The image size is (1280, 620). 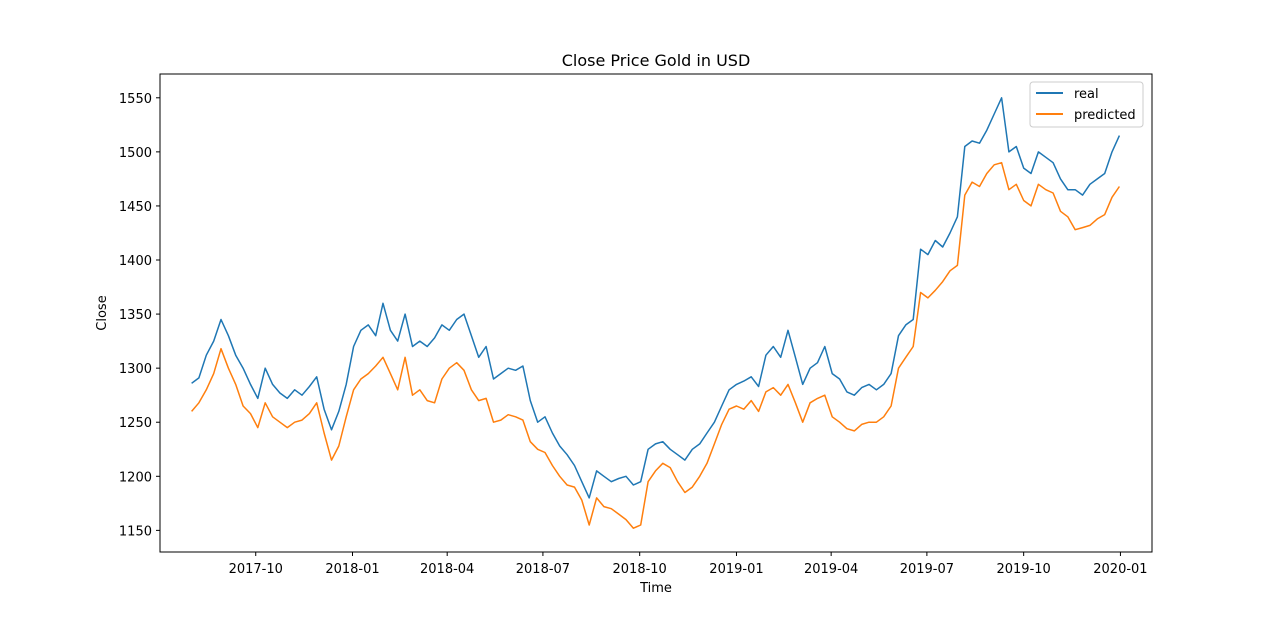 What do you see at coordinates (135, 153) in the screenshot?
I see `y-tick-label: 1500` at bounding box center [135, 153].